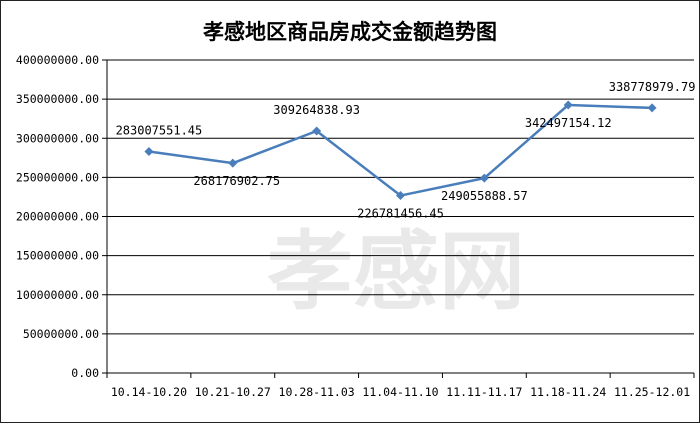  What do you see at coordinates (652, 87) in the screenshot?
I see `data-label: 338778979.79` at bounding box center [652, 87].